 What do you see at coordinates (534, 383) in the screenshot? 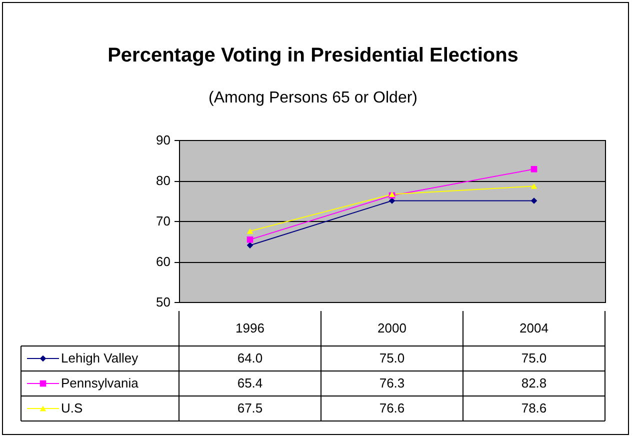
I see `data-label: 82.8` at bounding box center [534, 383].